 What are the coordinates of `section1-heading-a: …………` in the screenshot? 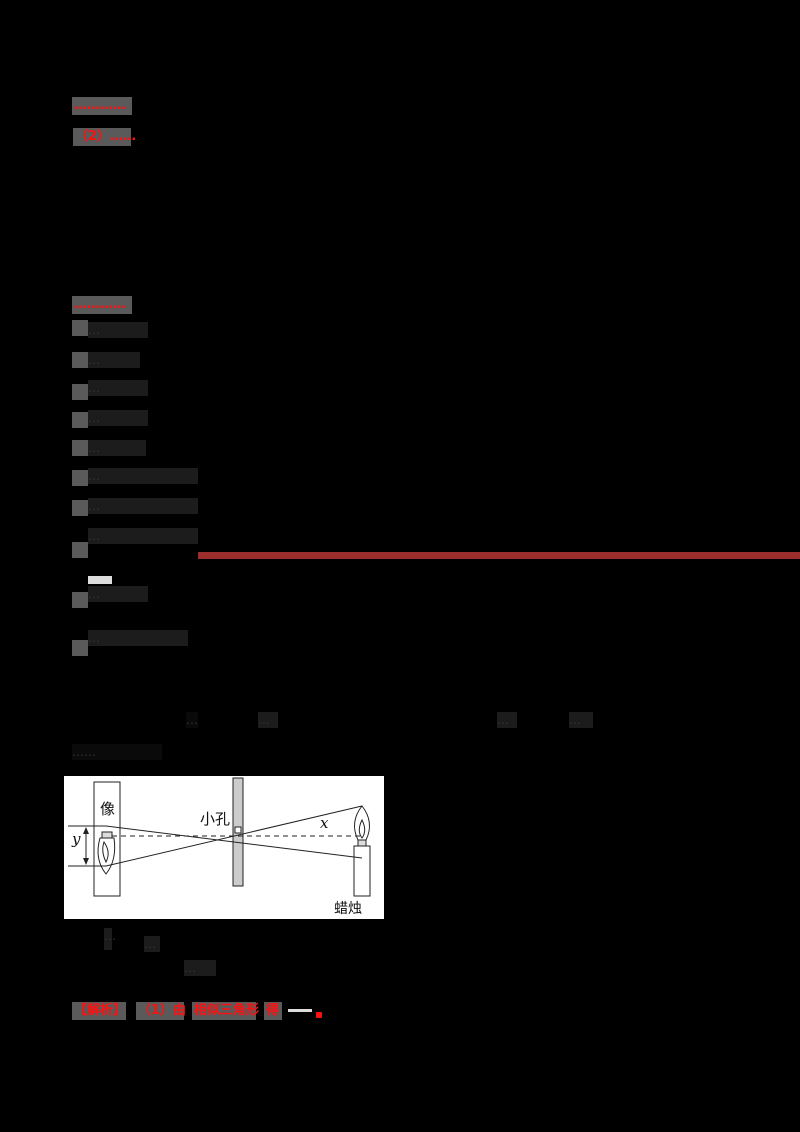 It's located at (102, 106).